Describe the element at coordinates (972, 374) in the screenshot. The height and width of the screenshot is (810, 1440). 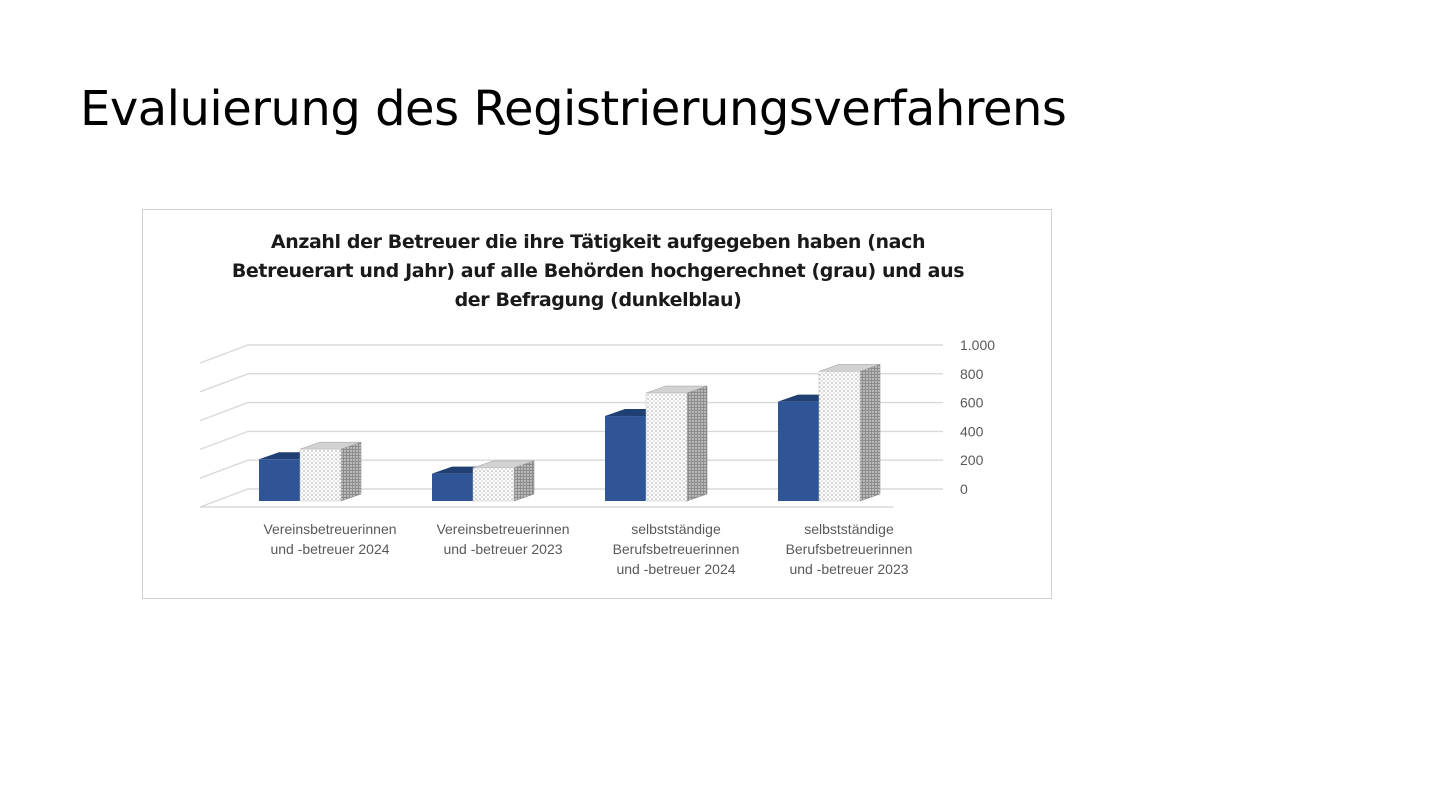
I see `y-tick-label: 800` at that location.